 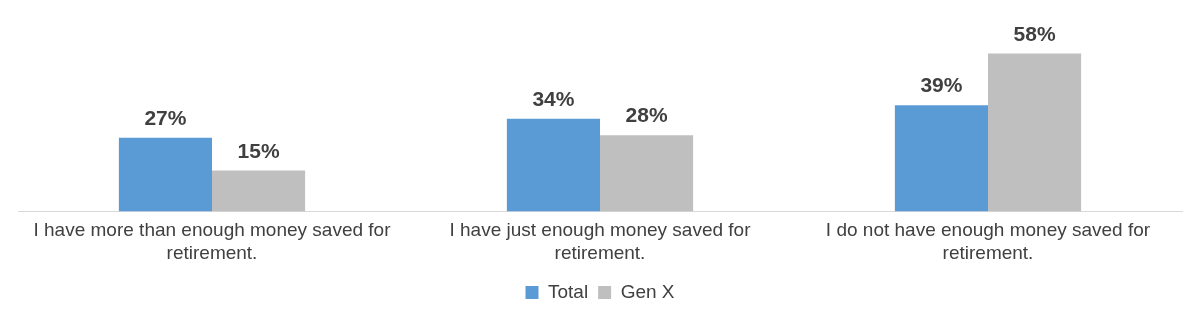 I want to click on data-label: 34%, so click(x=553, y=99).